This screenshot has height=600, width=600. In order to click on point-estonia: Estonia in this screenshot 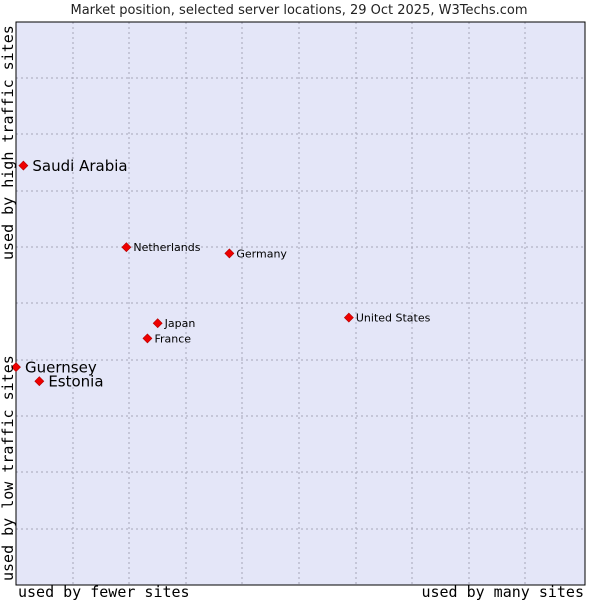, I will do `click(69, 382)`.